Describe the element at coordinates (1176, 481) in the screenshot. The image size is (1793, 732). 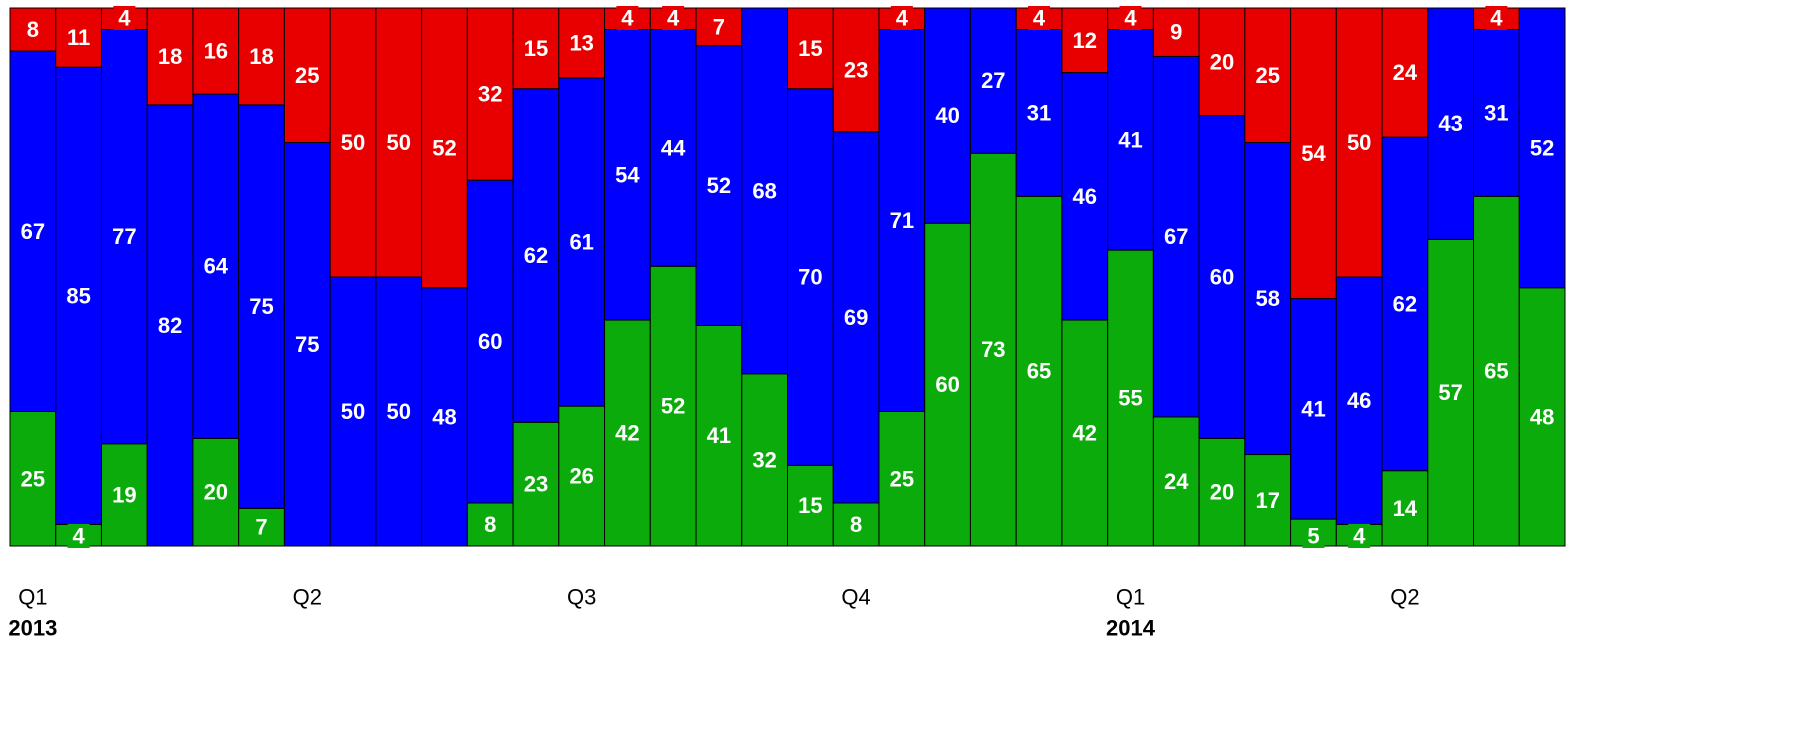
I see `value-label: 24` at that location.